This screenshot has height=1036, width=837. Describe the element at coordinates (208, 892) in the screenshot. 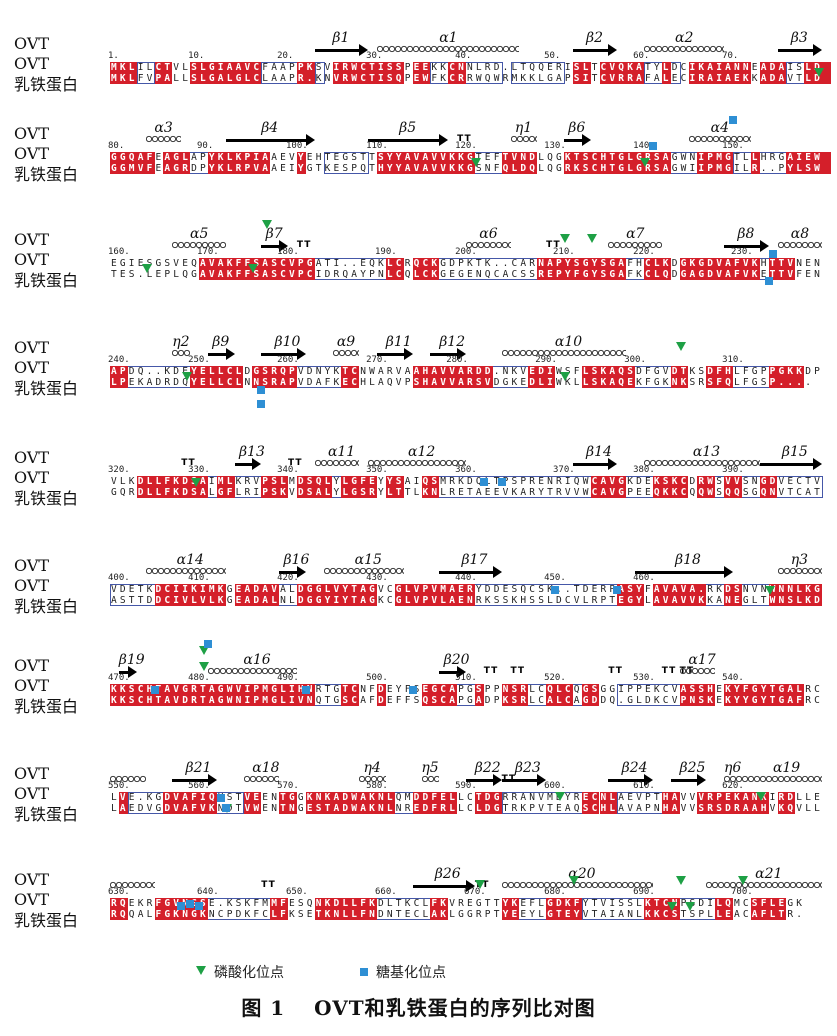

I see `ruler-tick-label: 640.` at that location.